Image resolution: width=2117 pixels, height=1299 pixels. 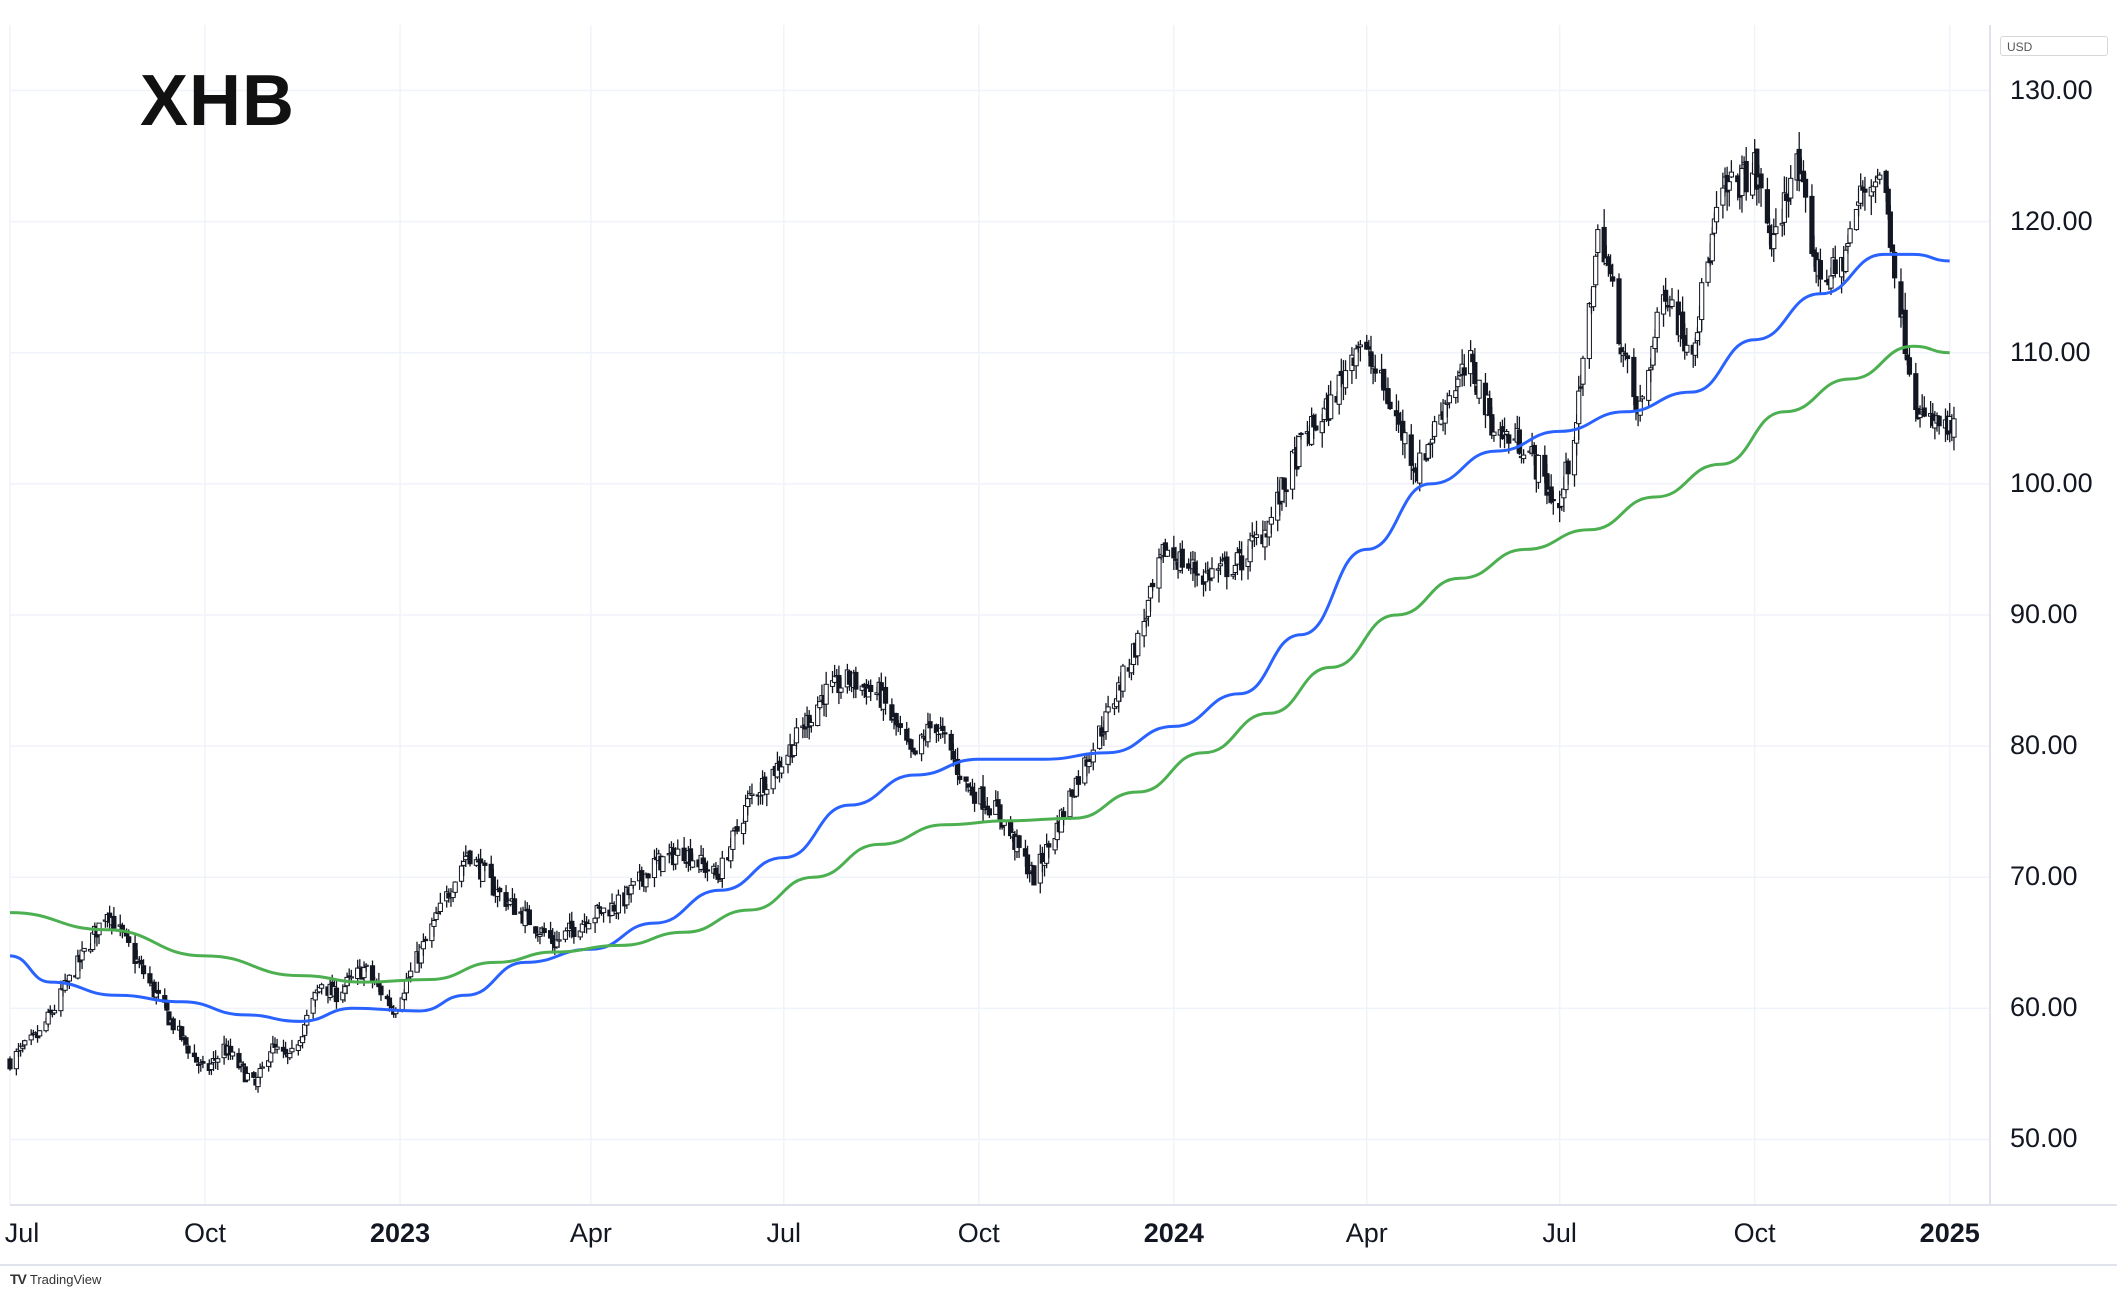 What do you see at coordinates (978, 1233) in the screenshot?
I see `time-tick-label: Oct` at bounding box center [978, 1233].